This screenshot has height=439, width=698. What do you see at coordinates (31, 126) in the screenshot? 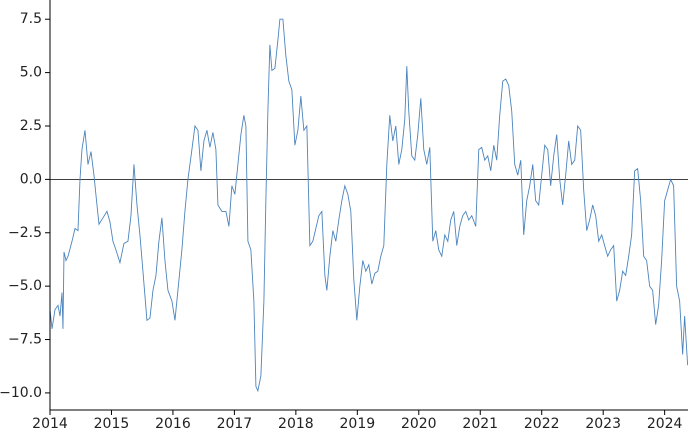
I see `y-tick-label: 2.5` at bounding box center [31, 126].